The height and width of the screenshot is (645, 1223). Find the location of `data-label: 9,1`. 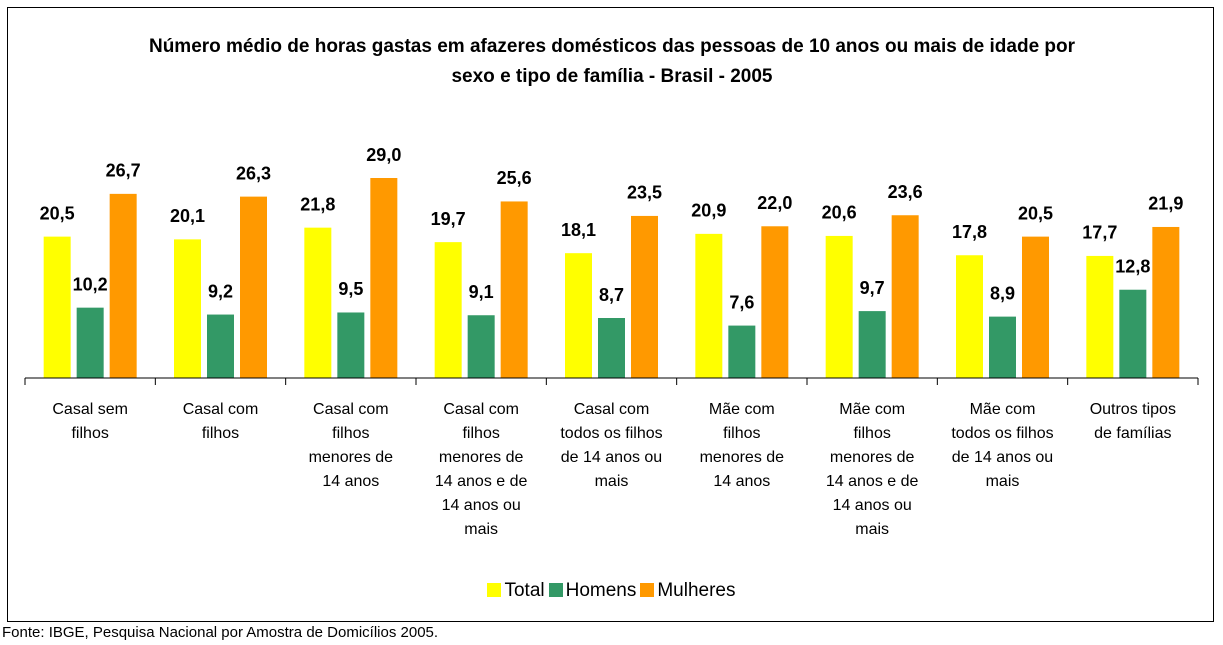

data-label: 9,1 is located at coordinates (481, 292).